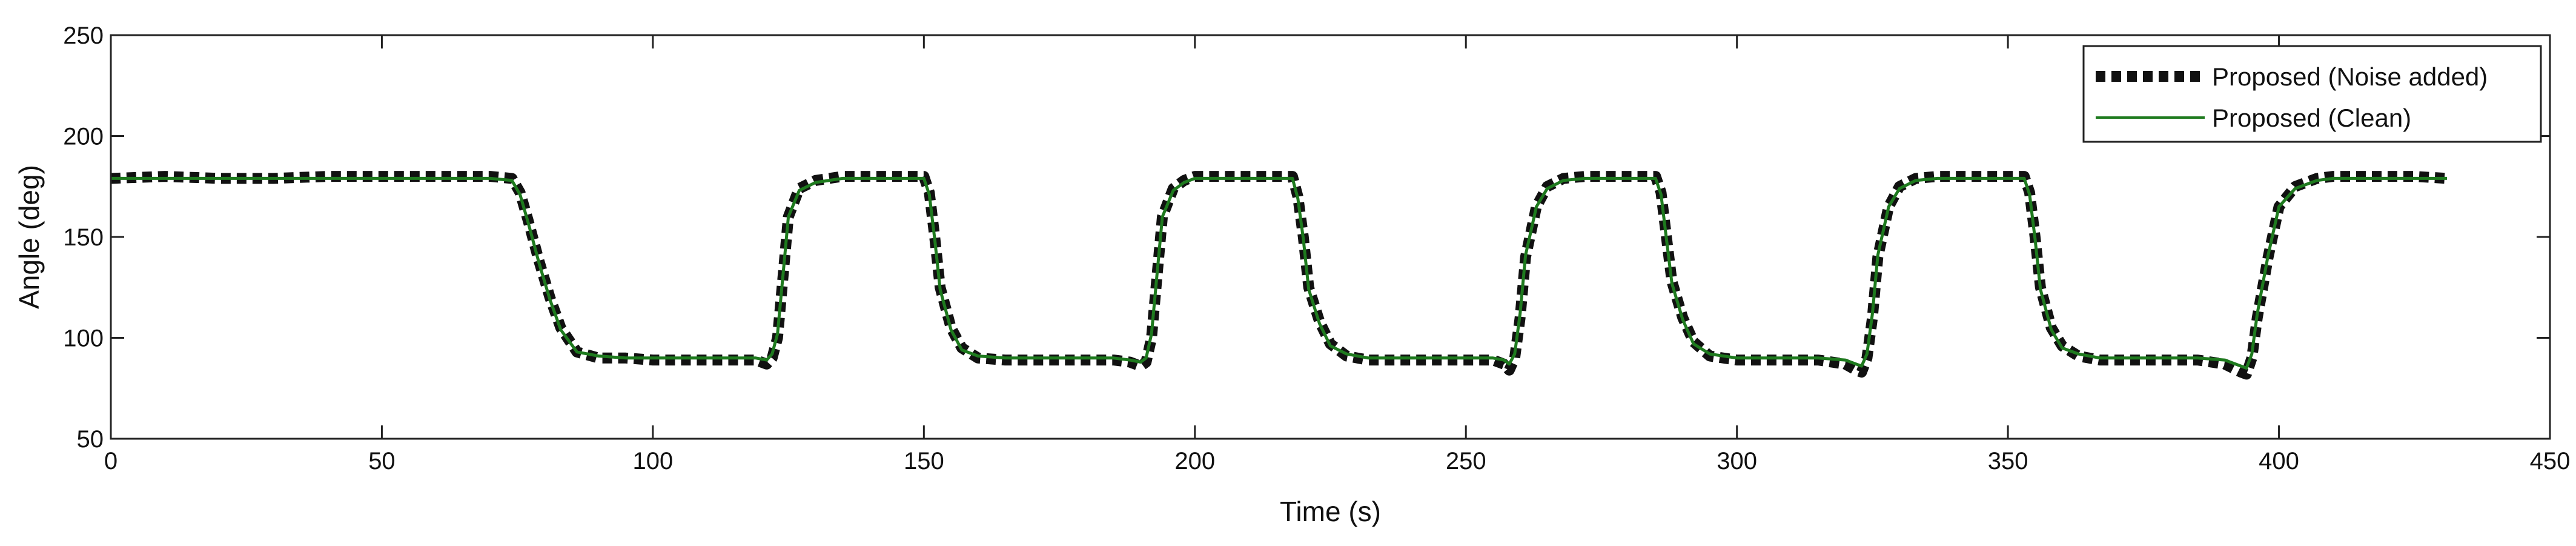 This screenshot has width=2576, height=546. What do you see at coordinates (382, 461) in the screenshot?
I see `x-tick-label: 50` at bounding box center [382, 461].